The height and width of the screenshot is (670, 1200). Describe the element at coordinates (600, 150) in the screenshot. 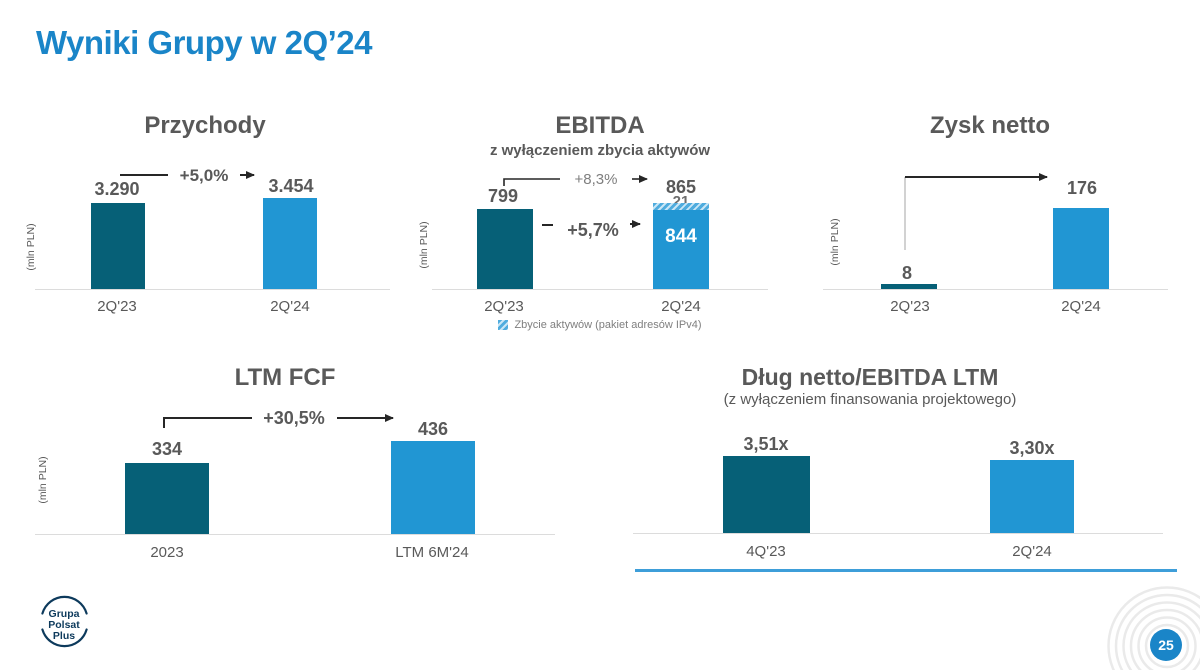

I see `chart-subtitle: z wyłączeniem zbycia aktywów` at that location.